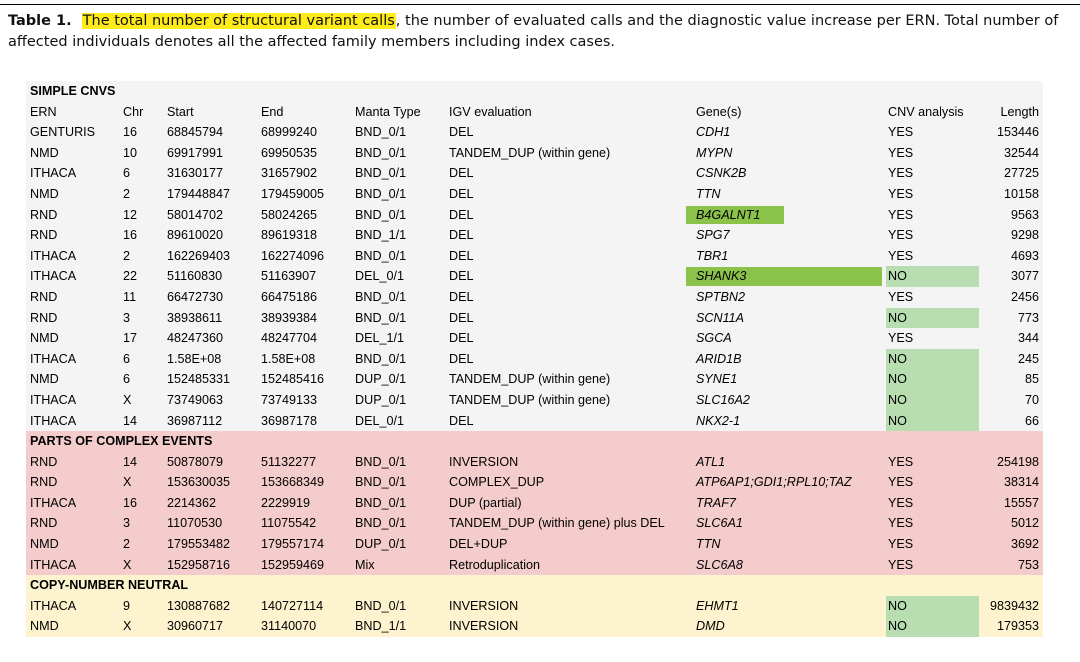  What do you see at coordinates (43, 111) in the screenshot?
I see `ern-cell: ERN` at bounding box center [43, 111].